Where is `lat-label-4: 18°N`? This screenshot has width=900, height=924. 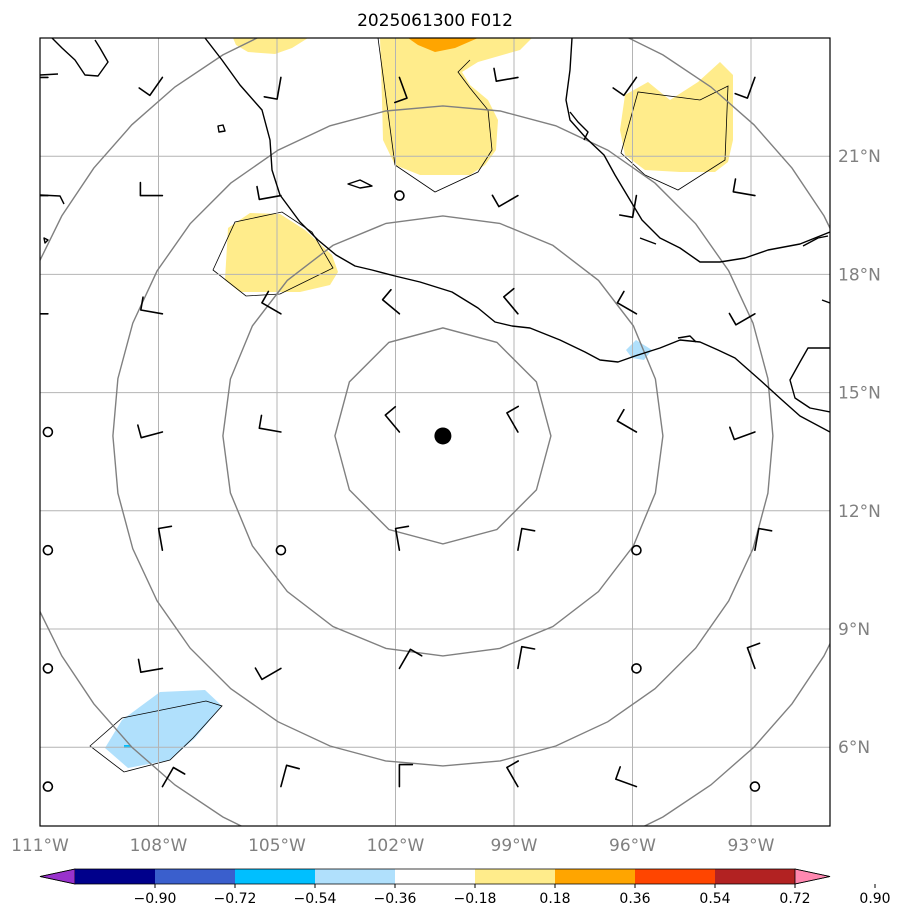
lat-label-4: 18°N is located at coordinates (859, 275).